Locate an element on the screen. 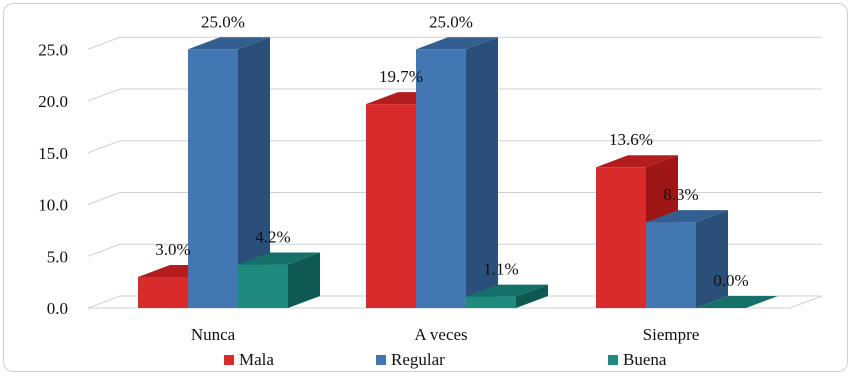  data-label: 19.7% is located at coordinates (401, 76).